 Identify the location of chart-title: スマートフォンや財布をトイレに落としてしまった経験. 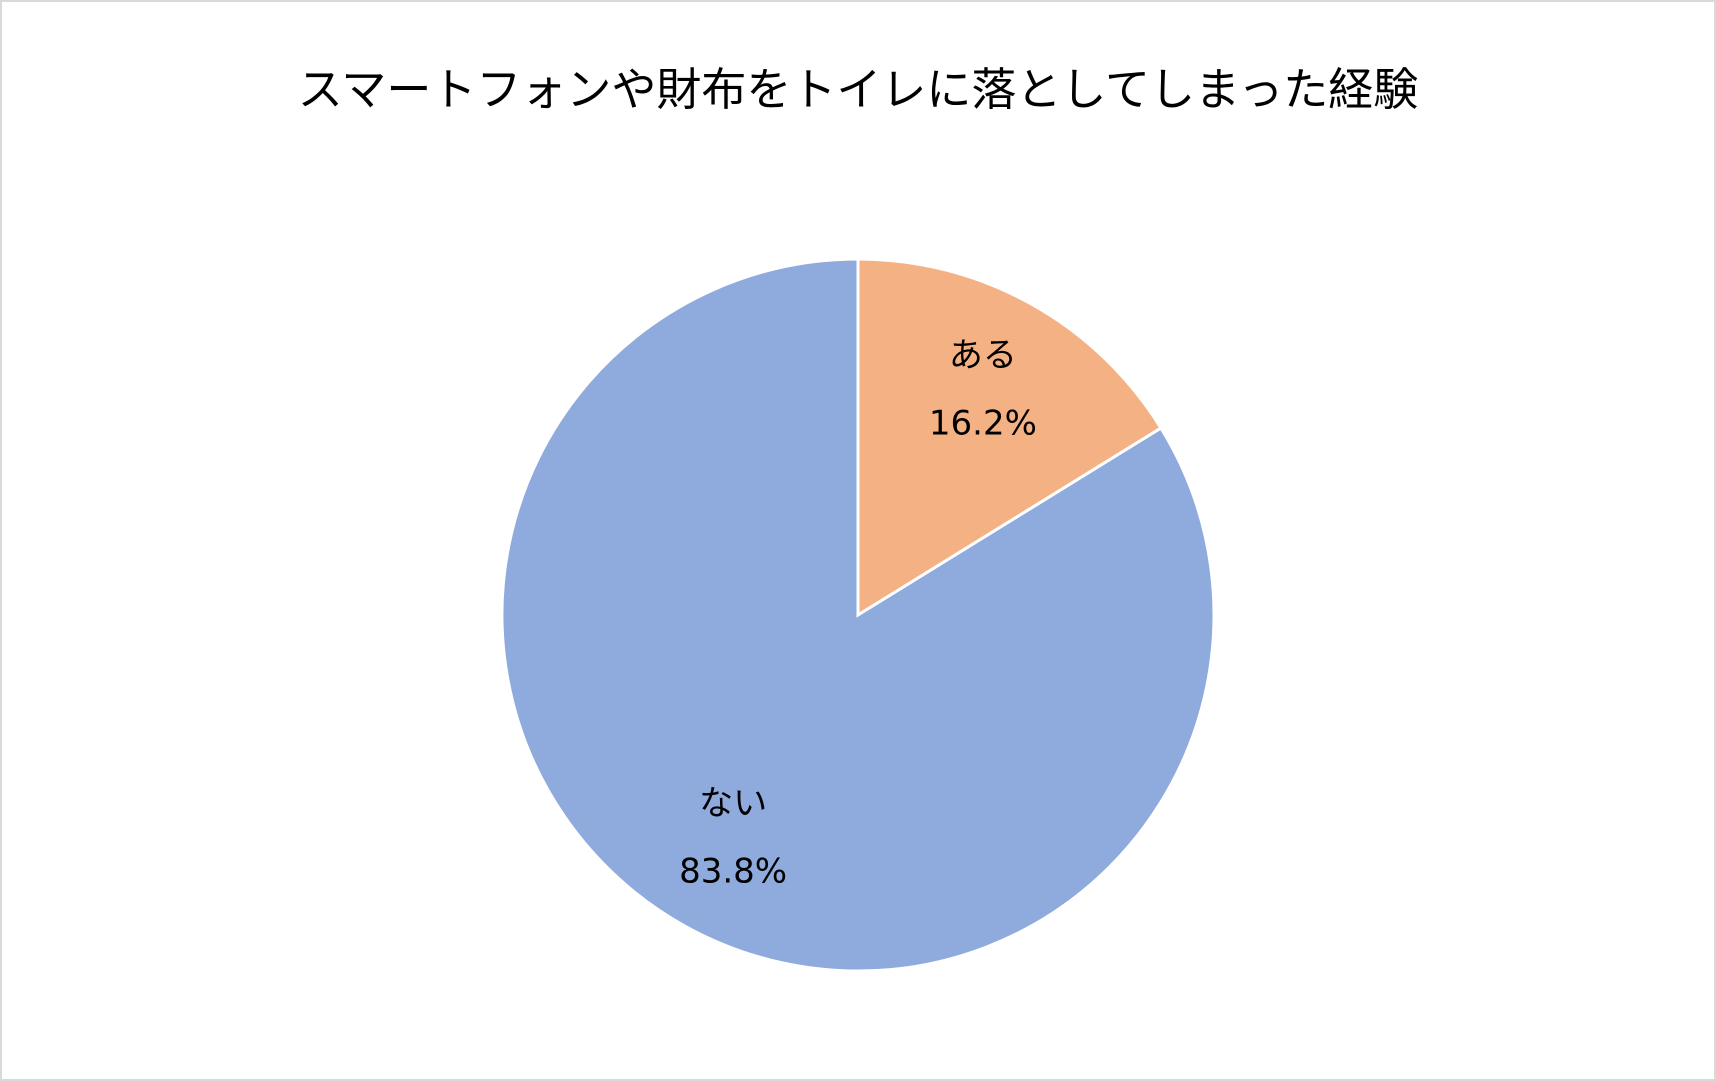
(858, 89).